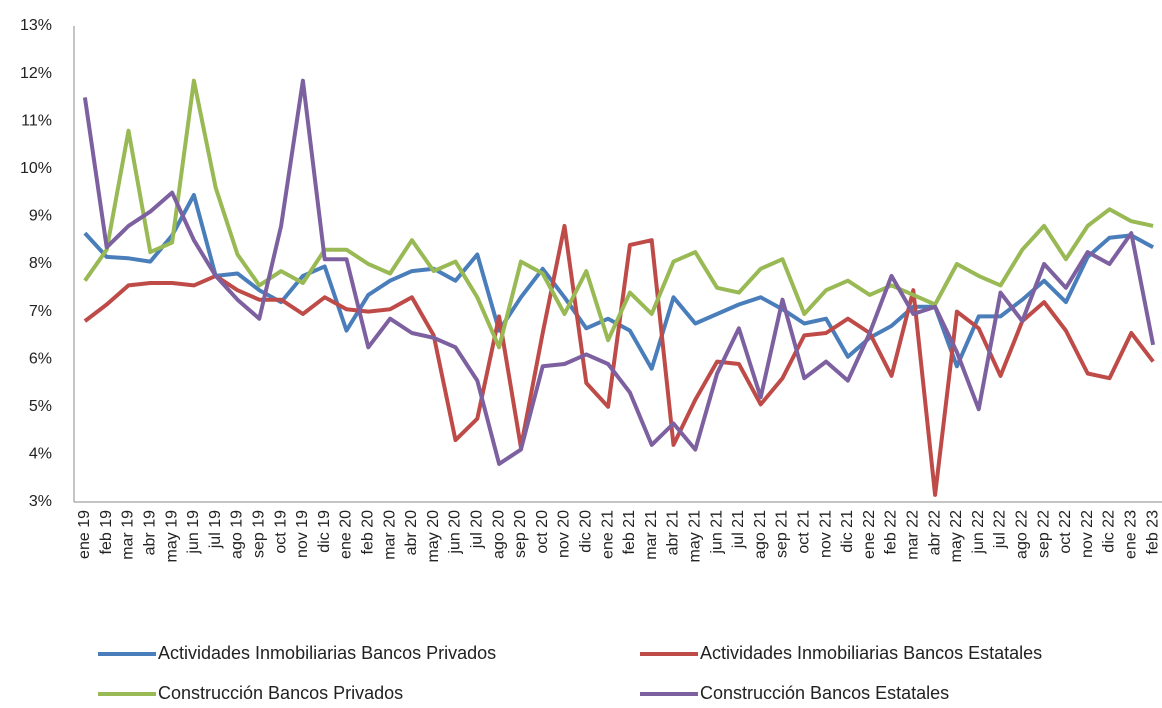 This screenshot has width=1162, height=708. I want to click on y-tick-label: 4%, so click(40, 454).